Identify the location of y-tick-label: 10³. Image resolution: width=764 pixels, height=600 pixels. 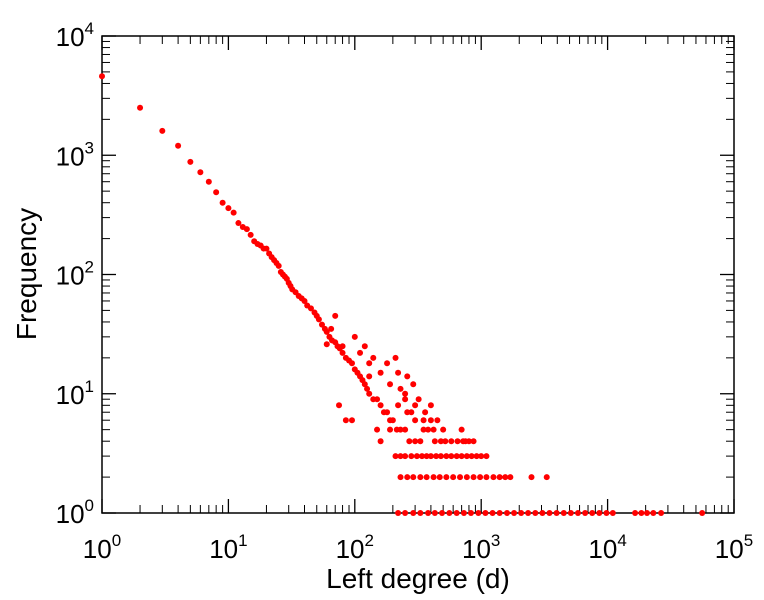
(75, 154).